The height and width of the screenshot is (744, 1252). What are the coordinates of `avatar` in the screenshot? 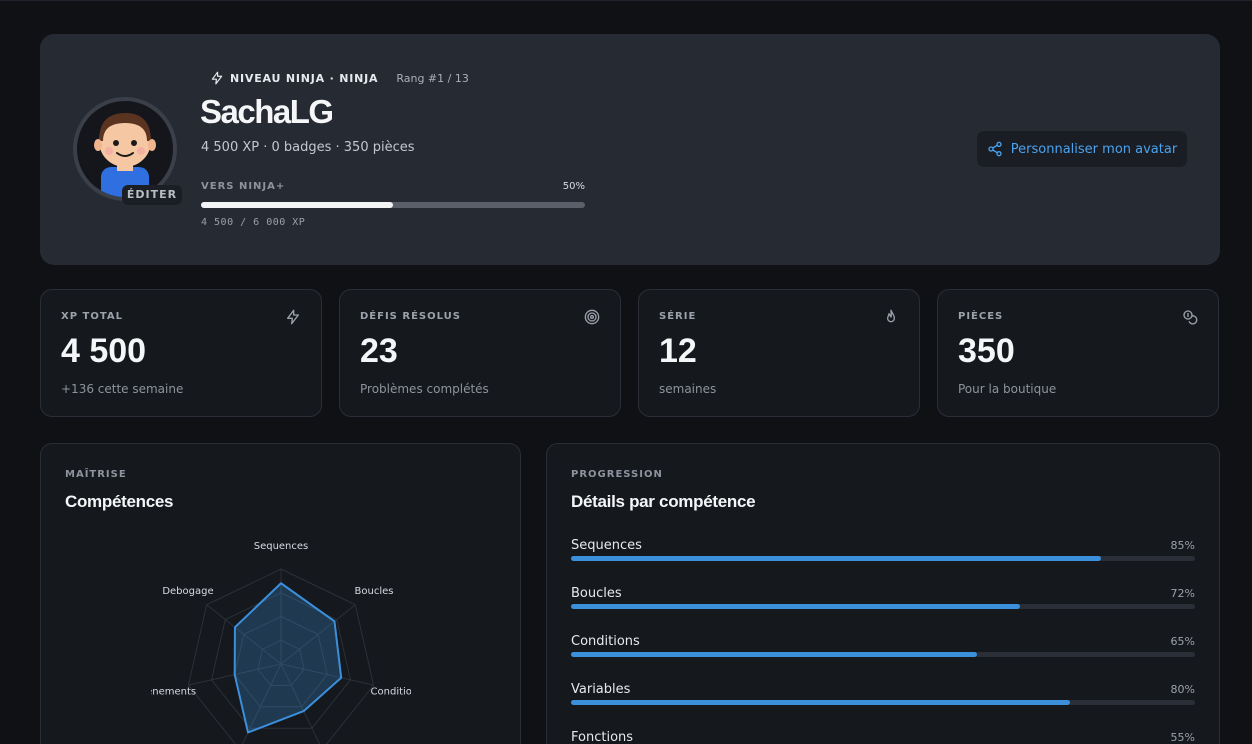 It's located at (125, 149).